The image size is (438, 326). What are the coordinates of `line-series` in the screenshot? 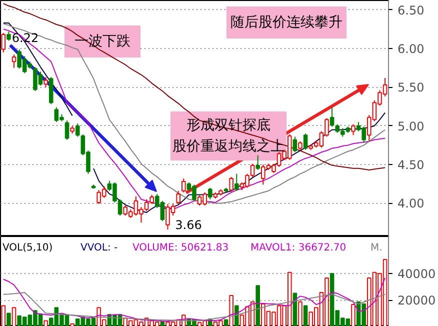 It's located at (194, 299).